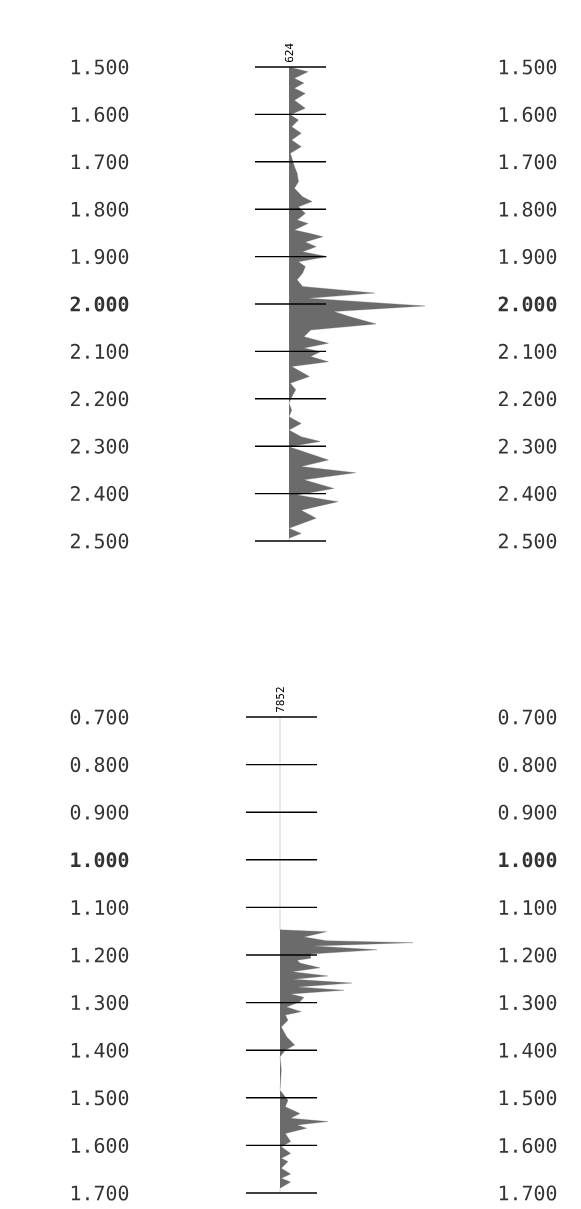 The width and height of the screenshot is (581, 1209). I want to click on y-tick-label: 2.100, so click(99, 351).